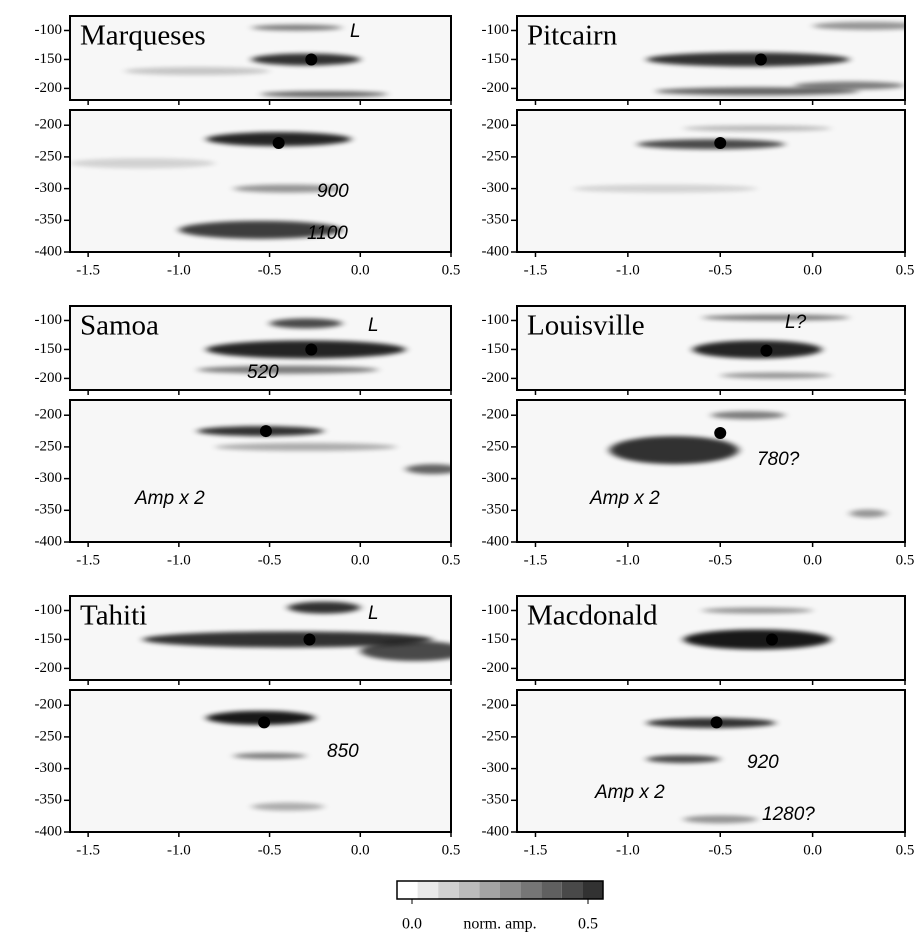  I want to click on panel-title: Pitcairn, so click(572, 36).